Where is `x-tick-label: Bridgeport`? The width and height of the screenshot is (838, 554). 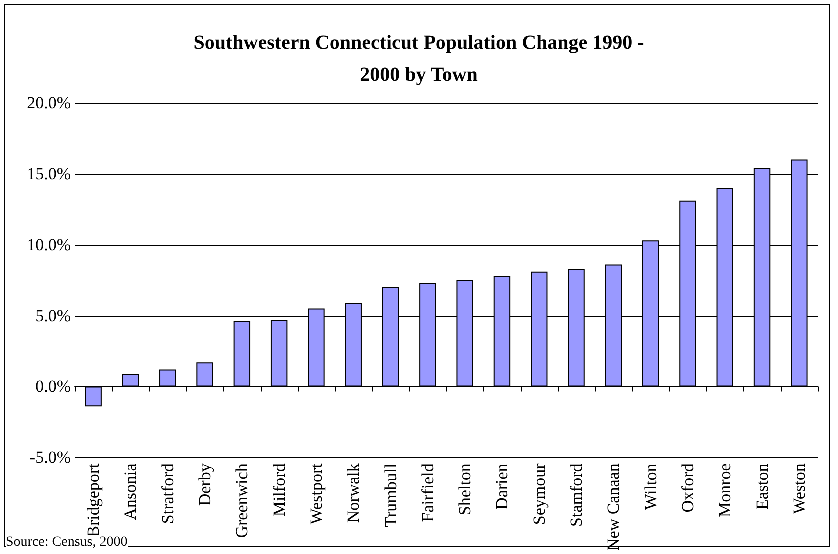
x-tick-label: Bridgeport is located at coordinates (94, 500).